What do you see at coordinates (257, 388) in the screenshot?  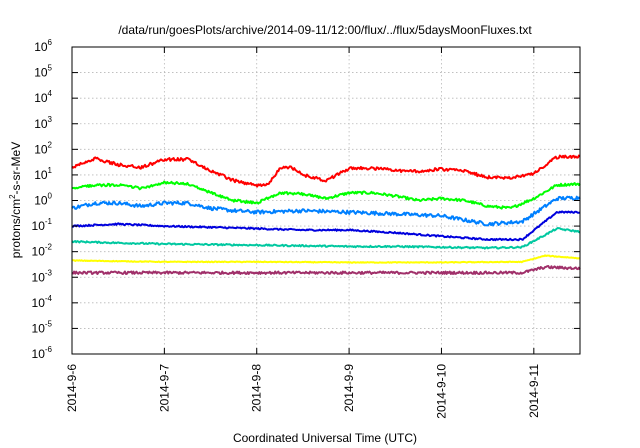 I see `x-tick-label: 2014-9-8` at bounding box center [257, 388].